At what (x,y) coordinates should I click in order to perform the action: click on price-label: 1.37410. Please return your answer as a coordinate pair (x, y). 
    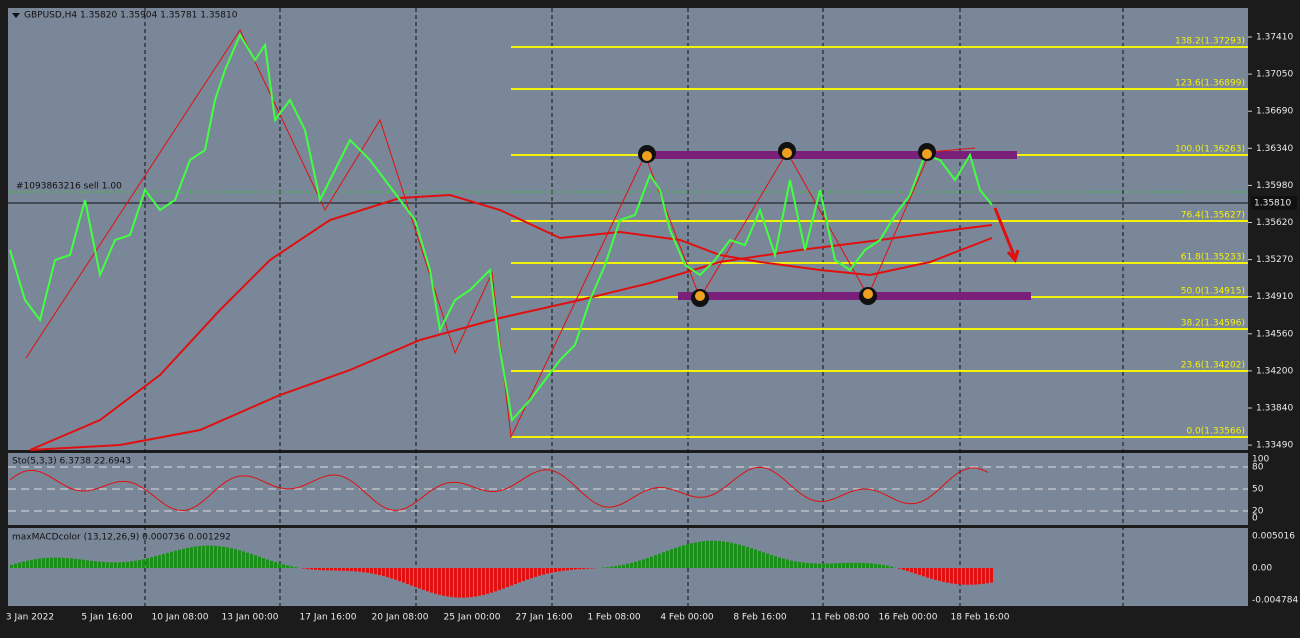
    Looking at the image, I should click on (1274, 38).